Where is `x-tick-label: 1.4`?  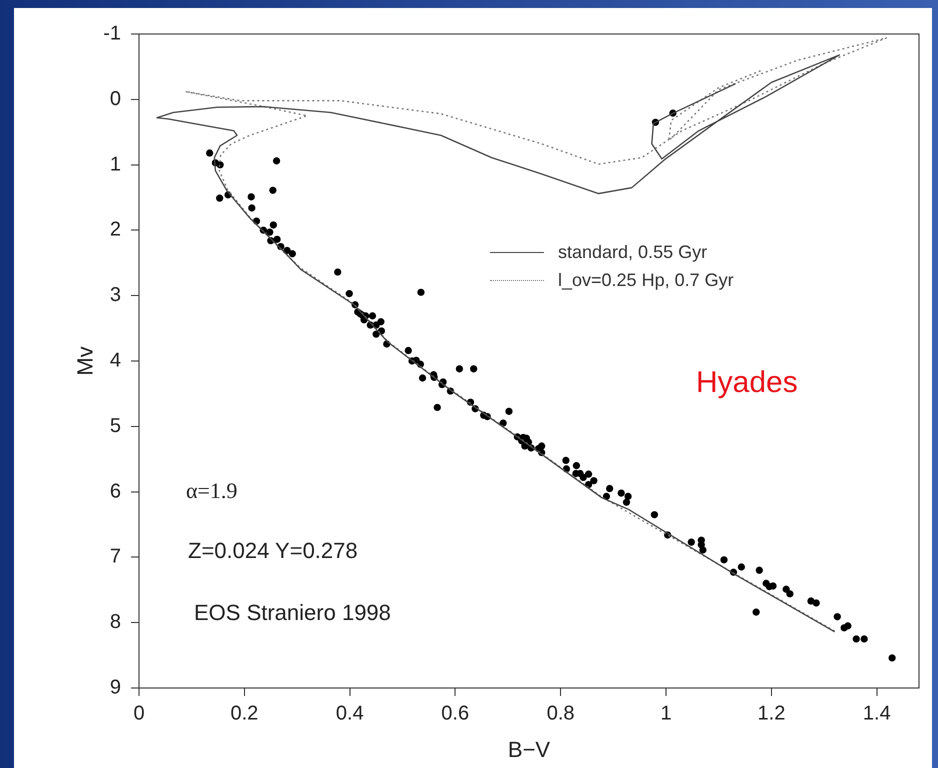 x-tick-label: 1.4 is located at coordinates (876, 713).